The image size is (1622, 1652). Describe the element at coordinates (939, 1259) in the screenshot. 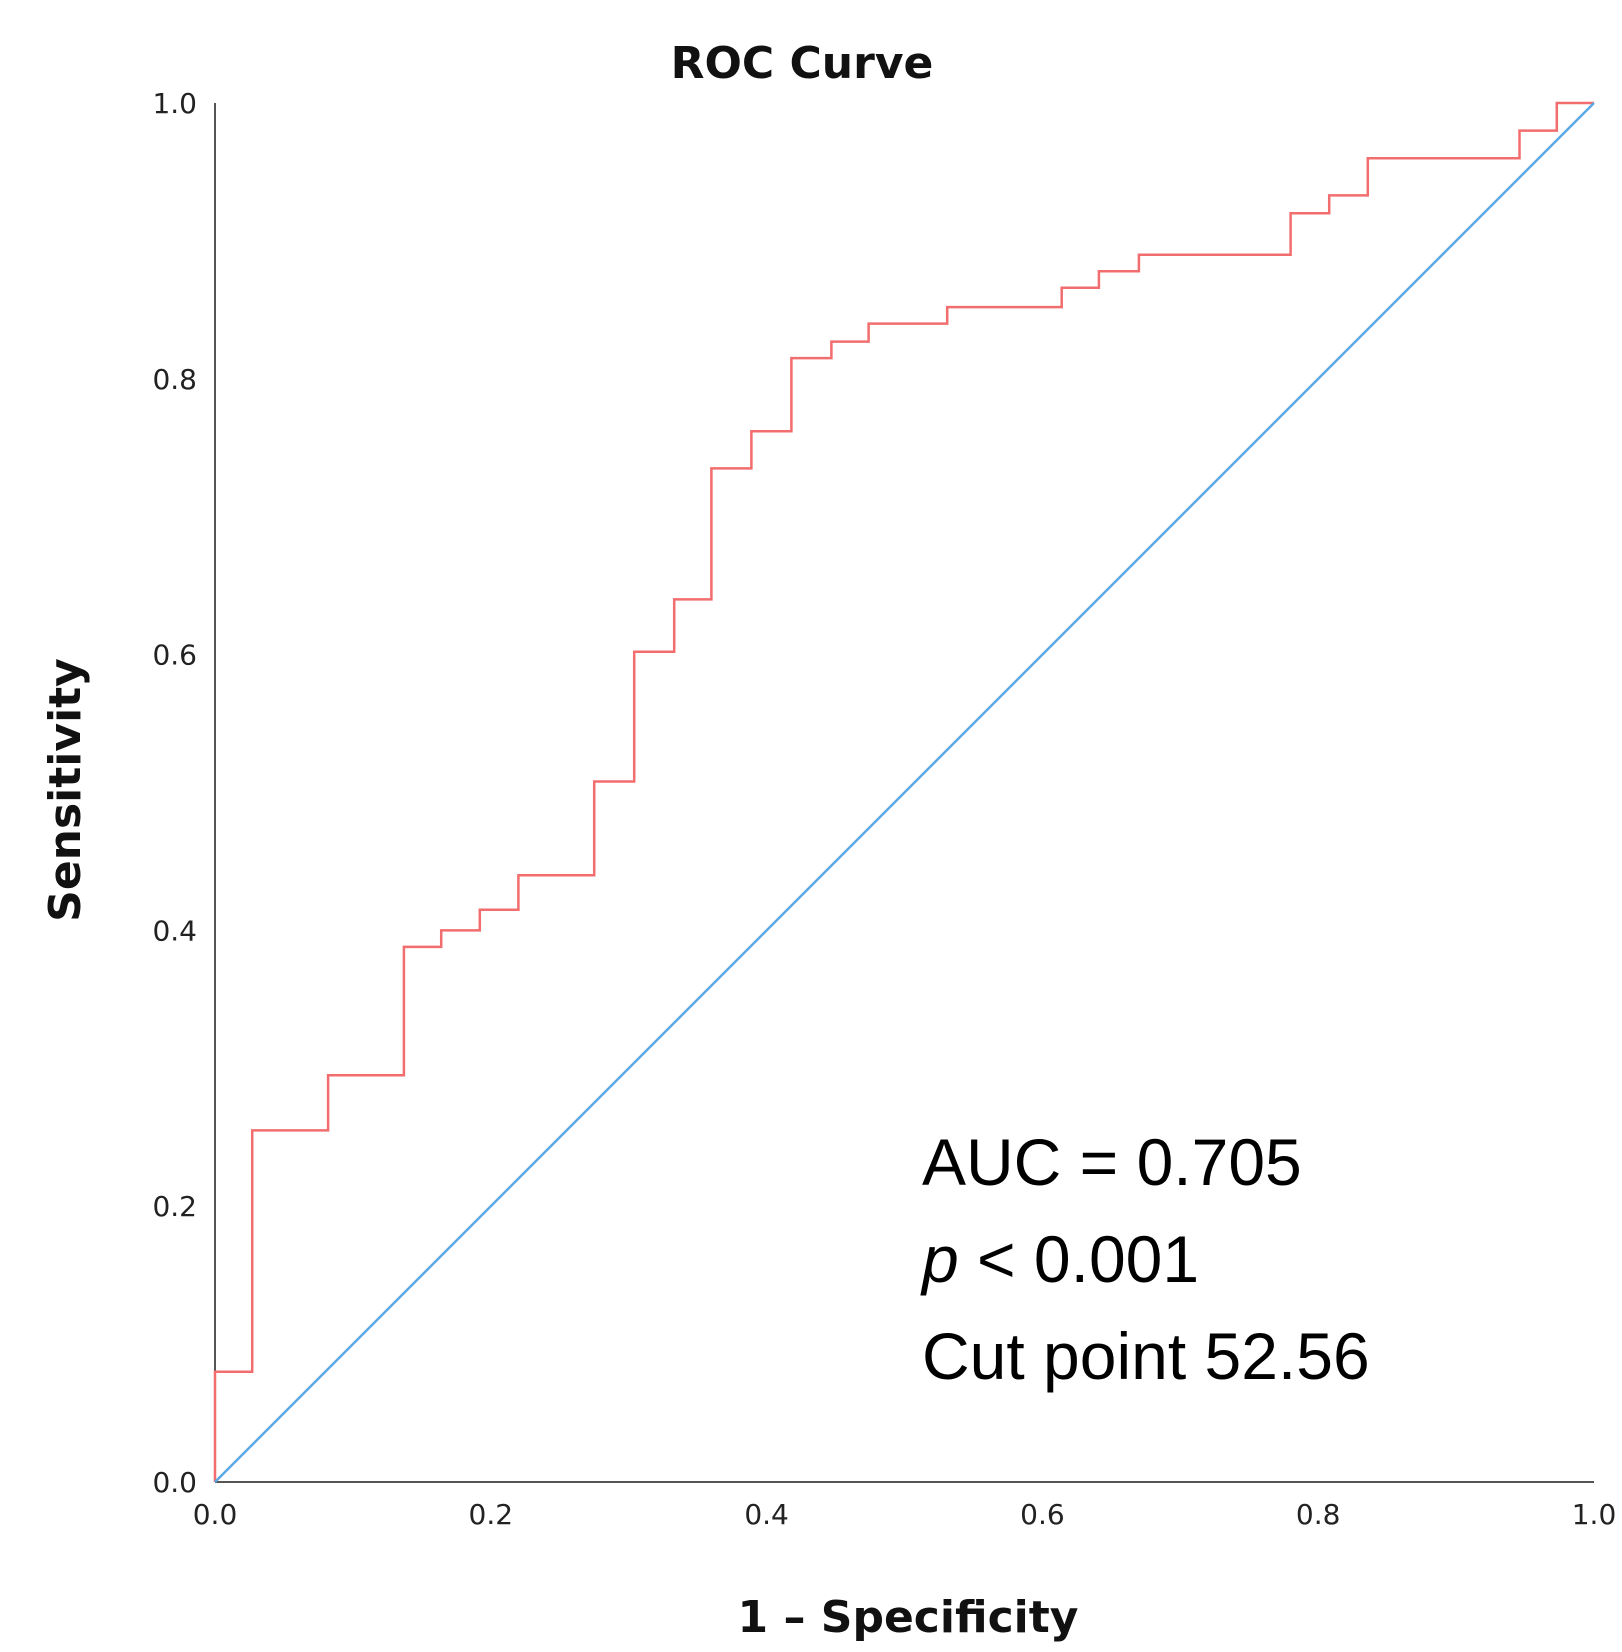

I see `p-symbol: p` at that location.